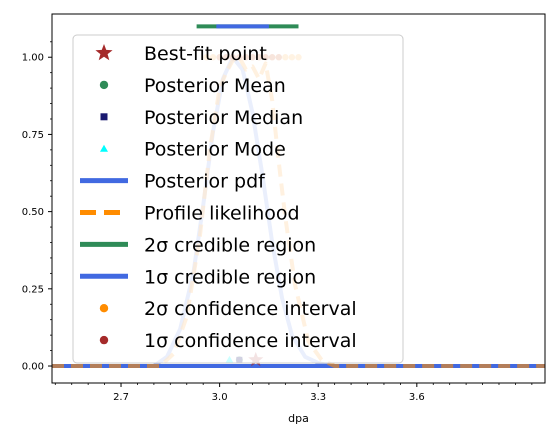 Image resolution: width=560 pixels, height=436 pixels. Describe the element at coordinates (104, 148) in the screenshot. I see `legend-triangle-handle` at that location.